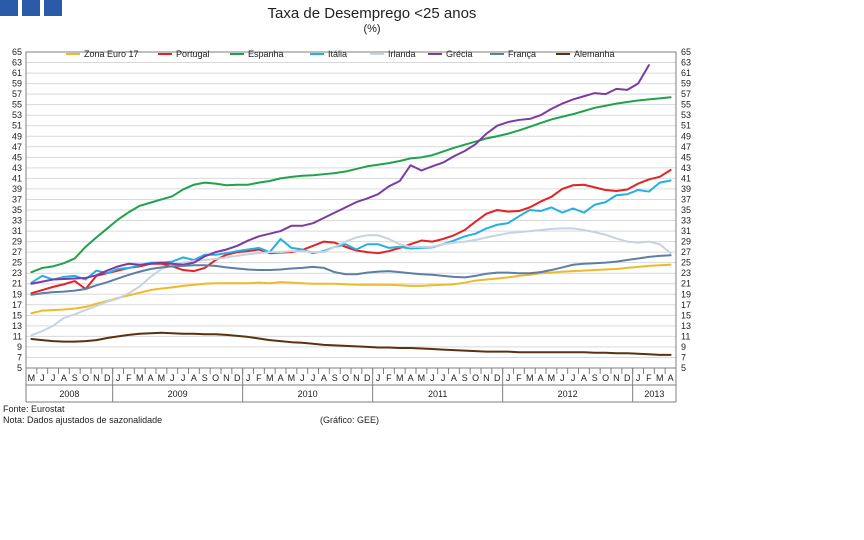  Describe the element at coordinates (17, 136) in the screenshot. I see `y-tick-left-49: 49` at that location.